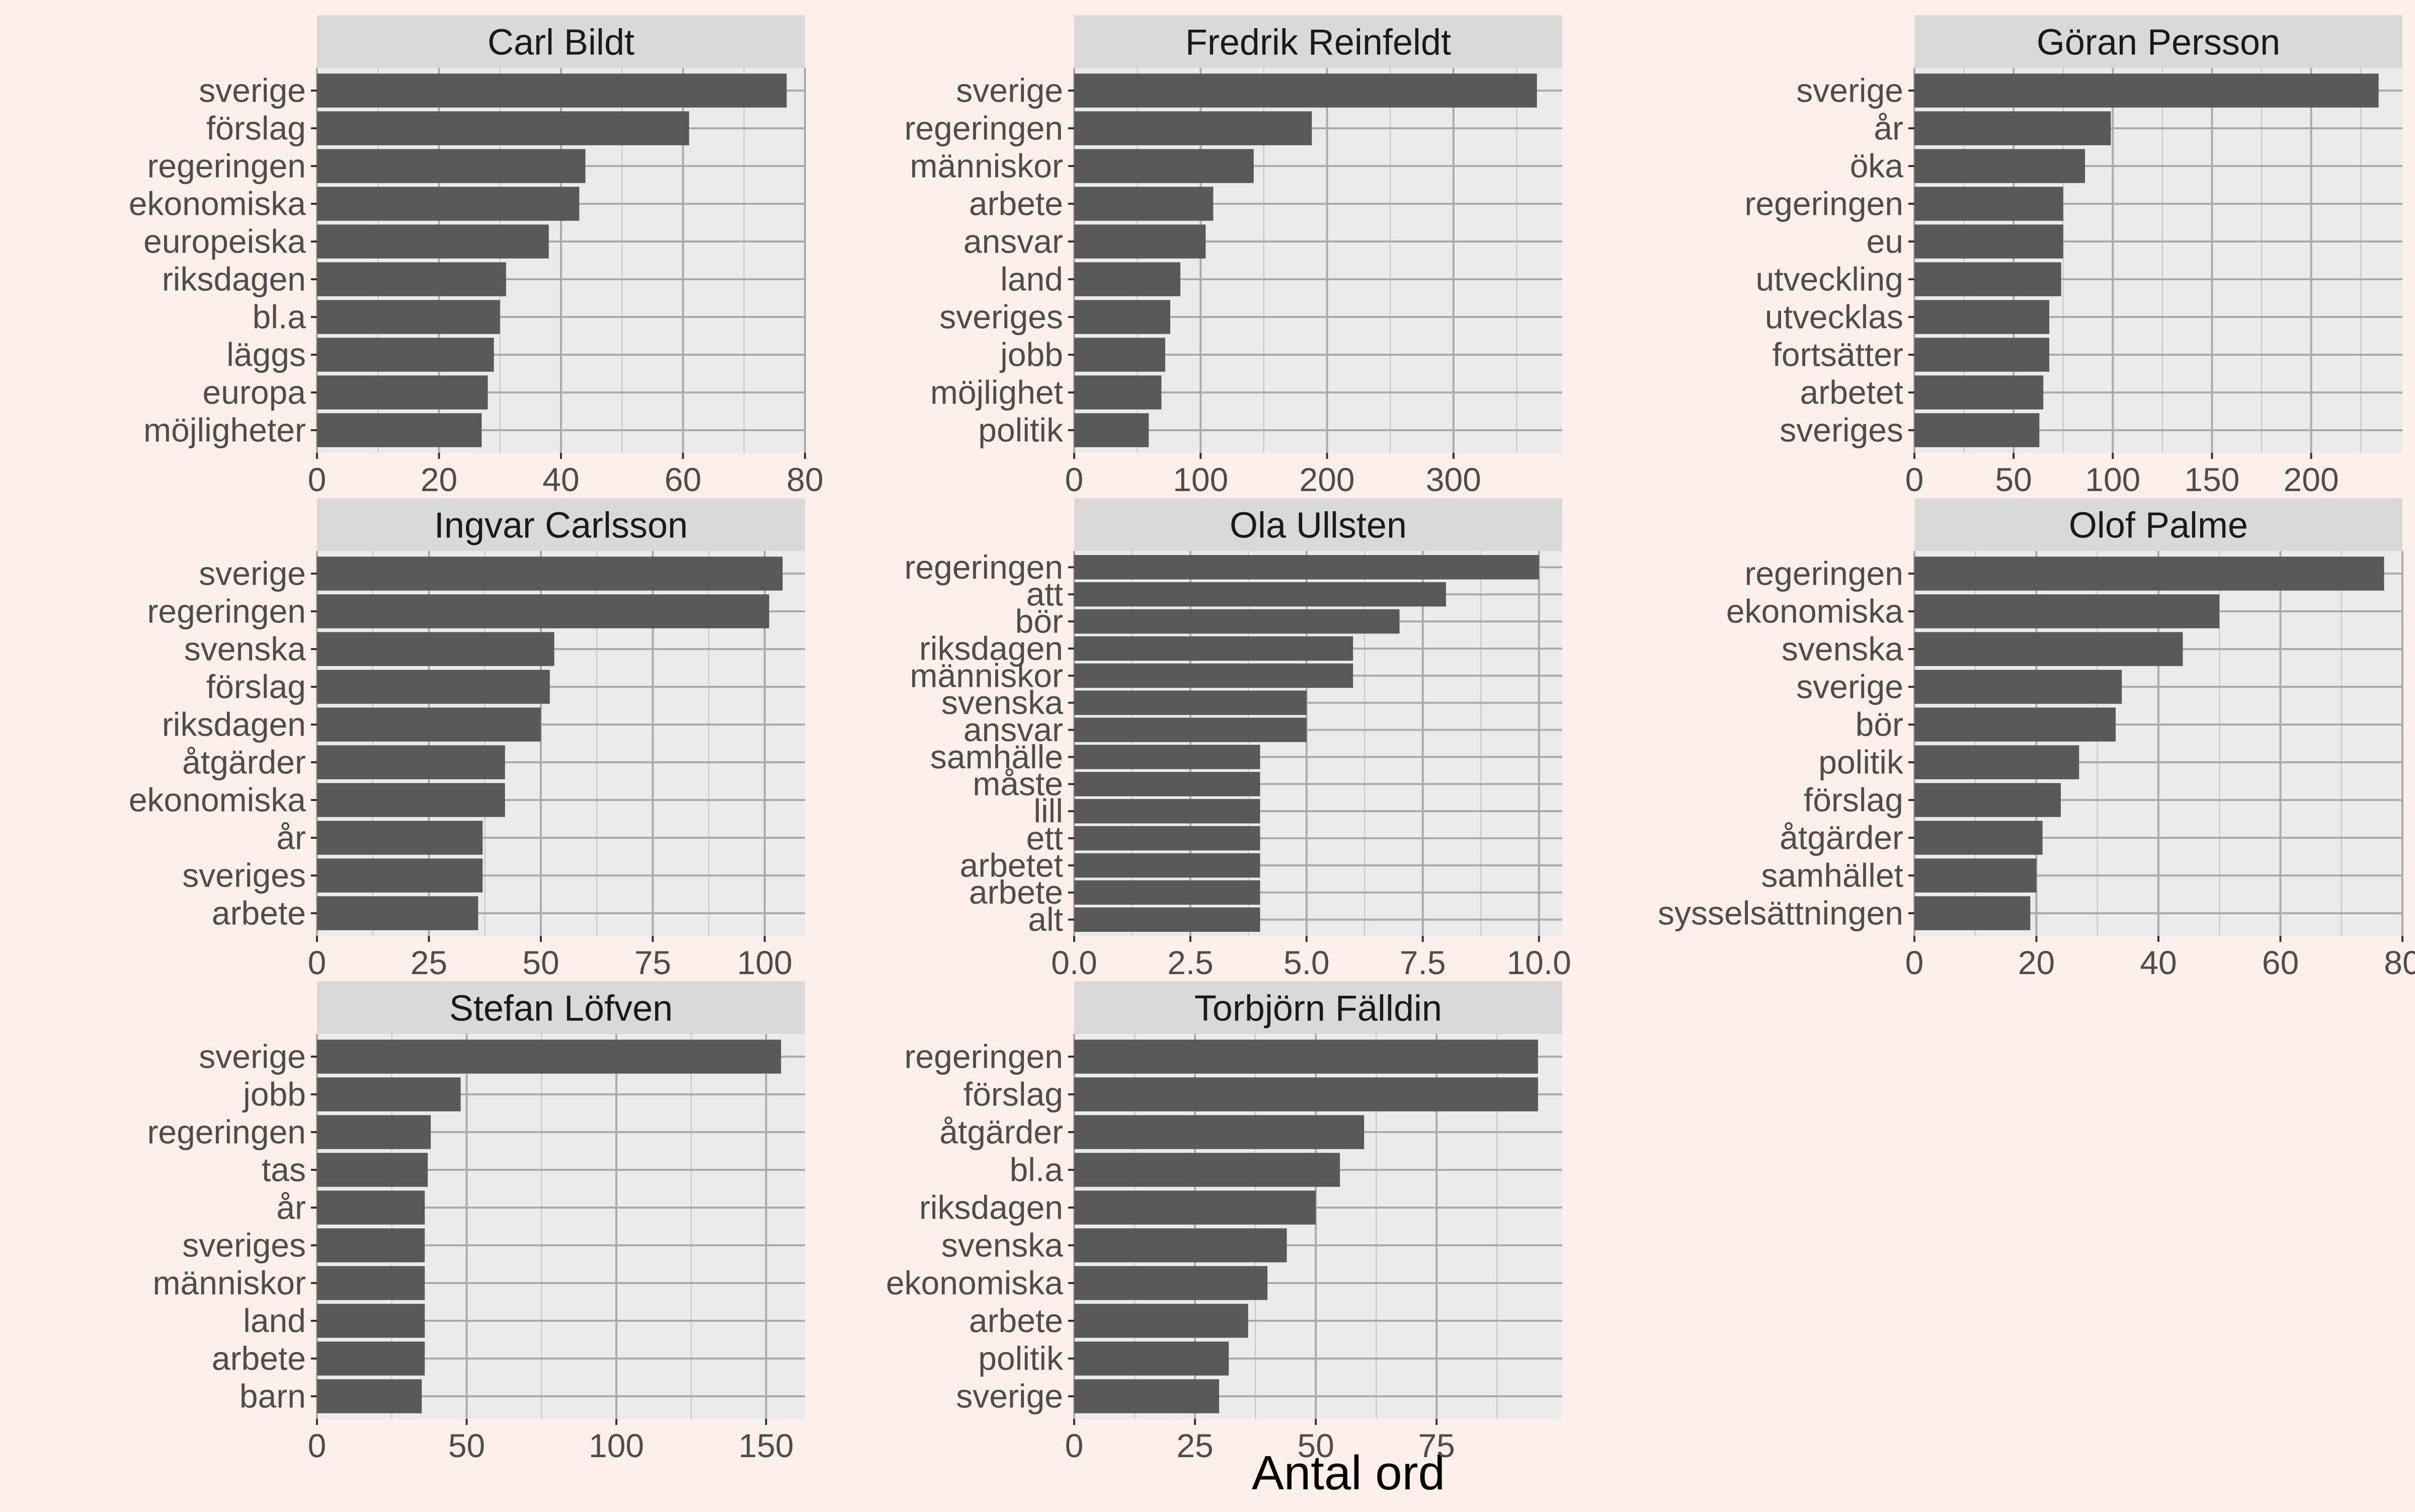  I want to click on category-label: fortsätter, so click(1838, 354).